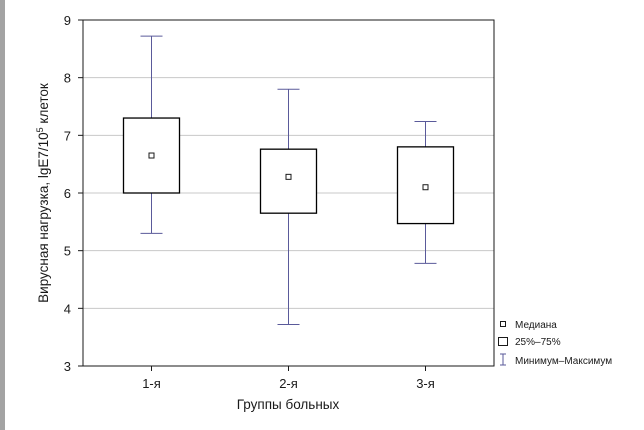 The image size is (644, 430). I want to click on left-border, so click(2, 215).